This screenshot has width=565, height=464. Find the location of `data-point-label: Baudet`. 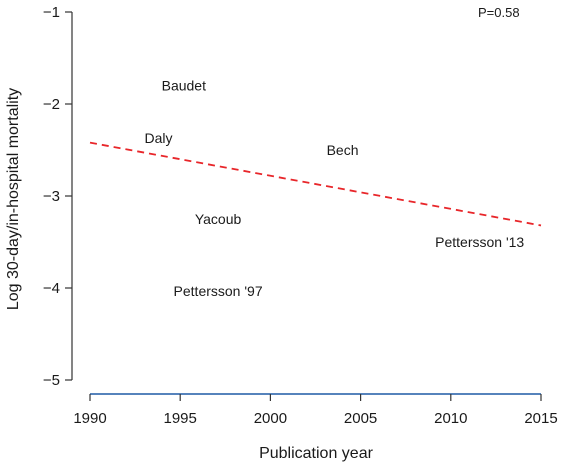

data-point-label: Baudet is located at coordinates (184, 86).